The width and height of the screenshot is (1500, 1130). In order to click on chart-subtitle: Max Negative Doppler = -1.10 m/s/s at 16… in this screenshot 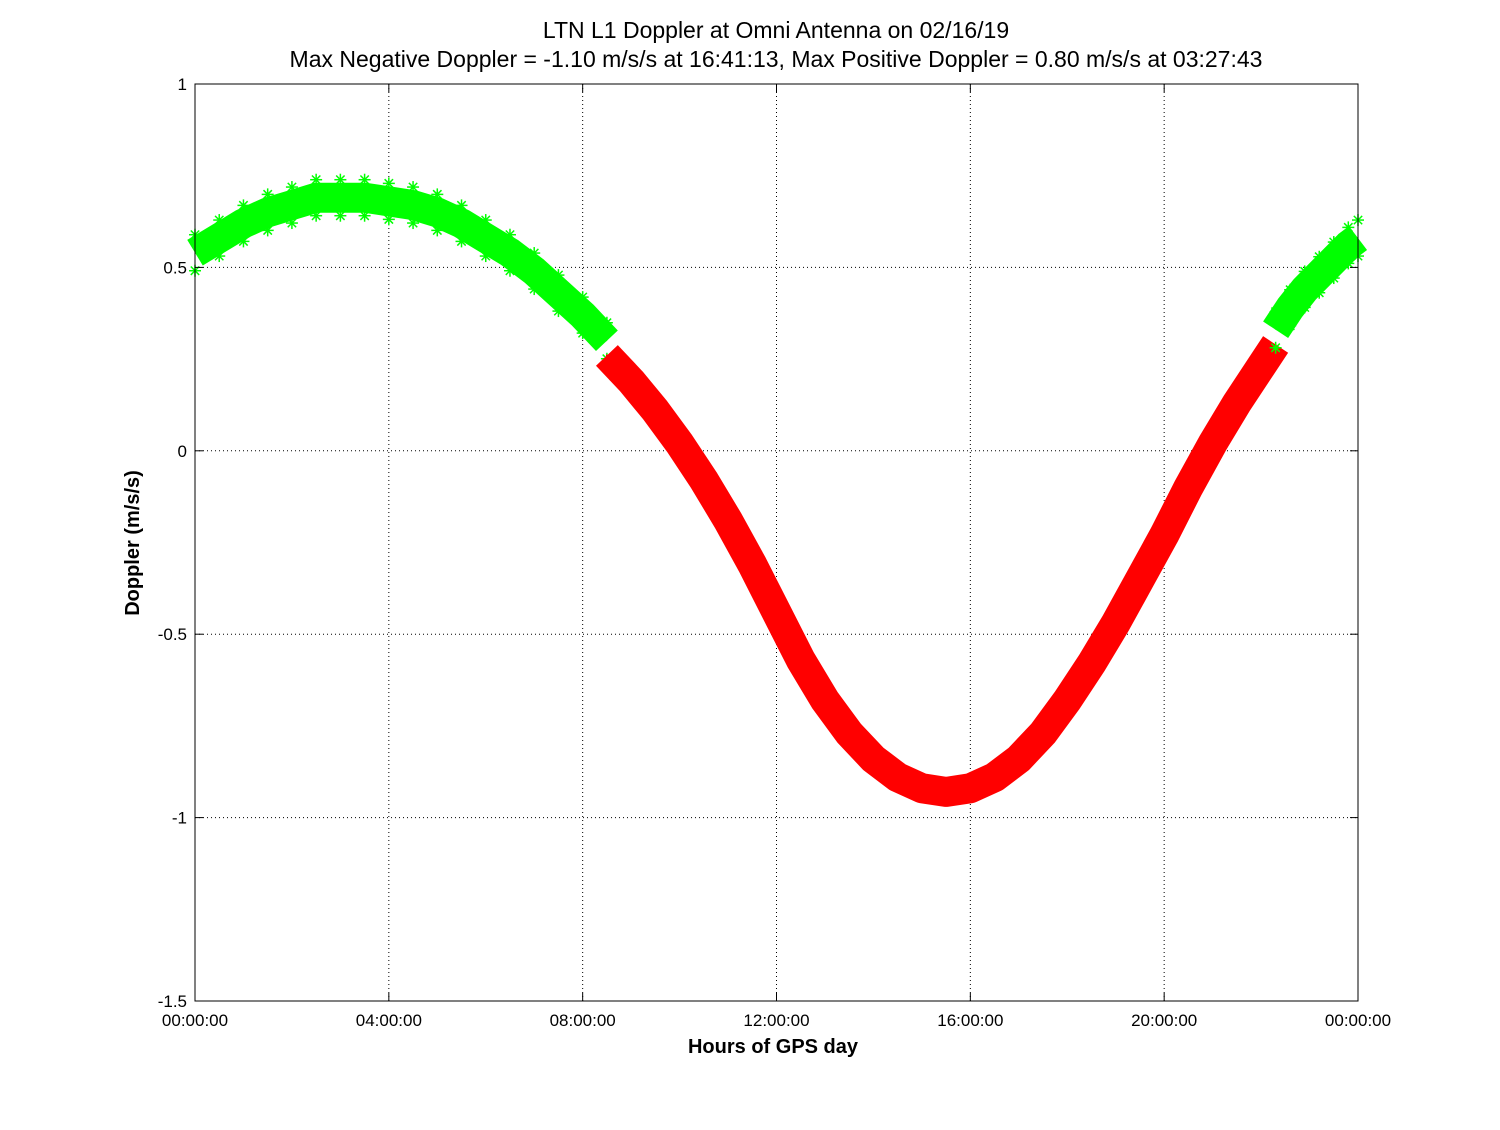, I will do `click(776, 59)`.